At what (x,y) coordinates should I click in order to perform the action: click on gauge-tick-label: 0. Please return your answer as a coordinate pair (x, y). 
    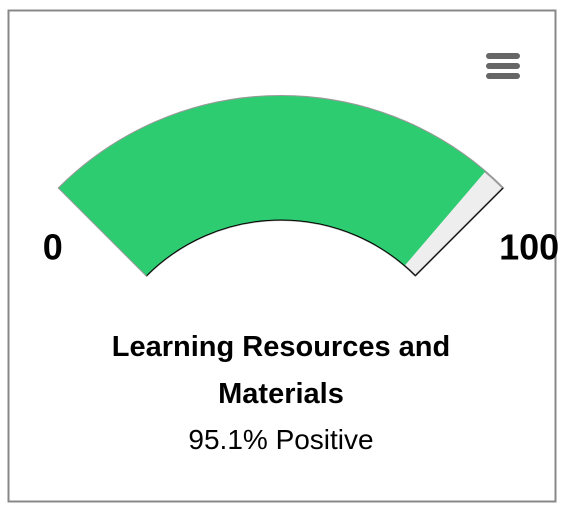
    Looking at the image, I should click on (53, 247).